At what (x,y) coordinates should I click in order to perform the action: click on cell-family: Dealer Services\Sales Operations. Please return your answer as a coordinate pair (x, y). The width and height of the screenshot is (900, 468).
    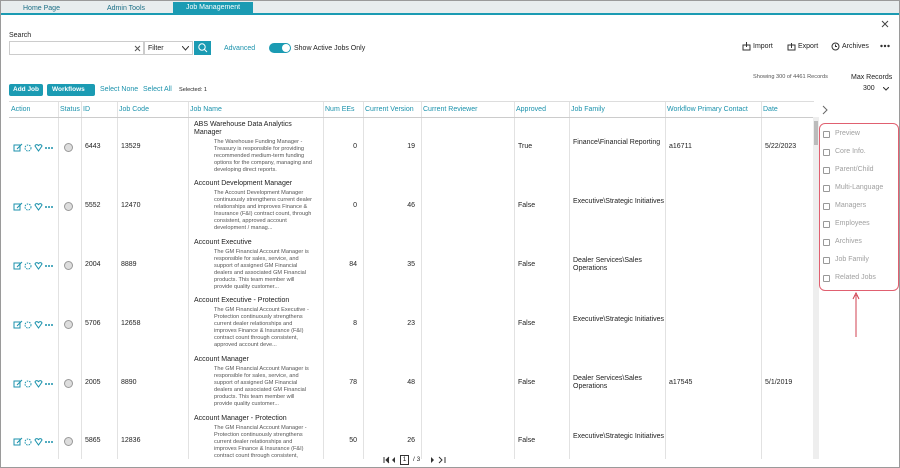
    Looking at the image, I should click on (607, 264).